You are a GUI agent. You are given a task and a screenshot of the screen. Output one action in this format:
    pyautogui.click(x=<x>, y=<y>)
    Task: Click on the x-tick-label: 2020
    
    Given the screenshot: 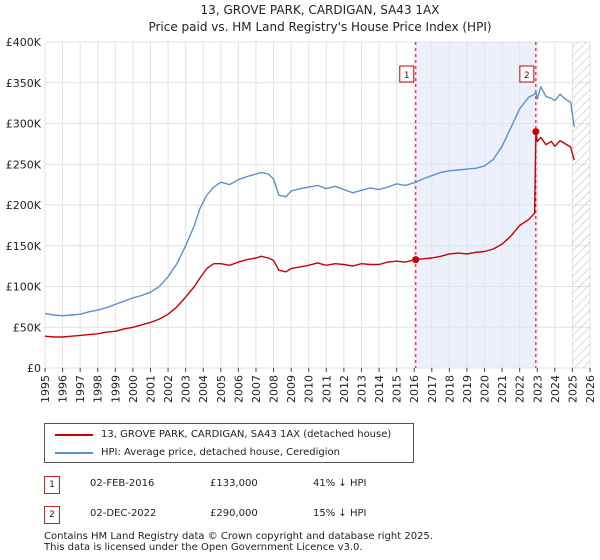 What is the action you would take?
    pyautogui.click(x=485, y=389)
    